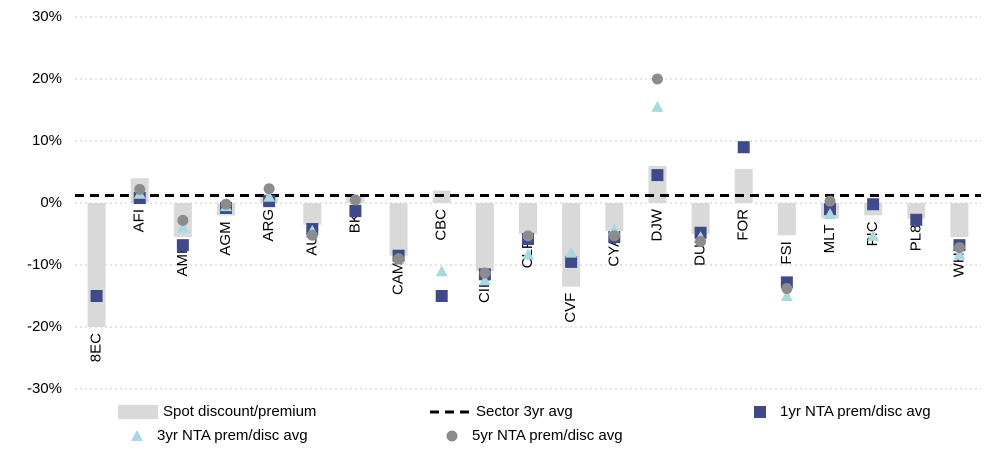  What do you see at coordinates (915, 238) in the screenshot?
I see `x-tick-label: PL8` at bounding box center [915, 238].